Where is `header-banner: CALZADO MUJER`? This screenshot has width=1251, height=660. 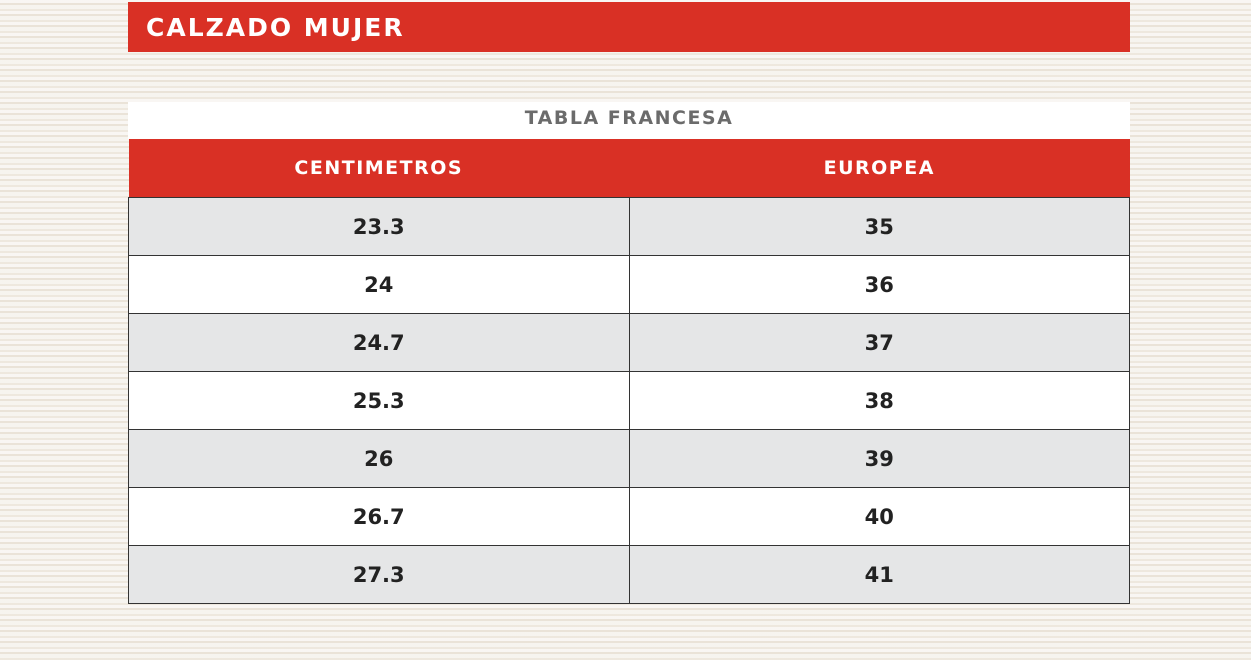 header-banner: CALZADO MUJER is located at coordinates (629, 27).